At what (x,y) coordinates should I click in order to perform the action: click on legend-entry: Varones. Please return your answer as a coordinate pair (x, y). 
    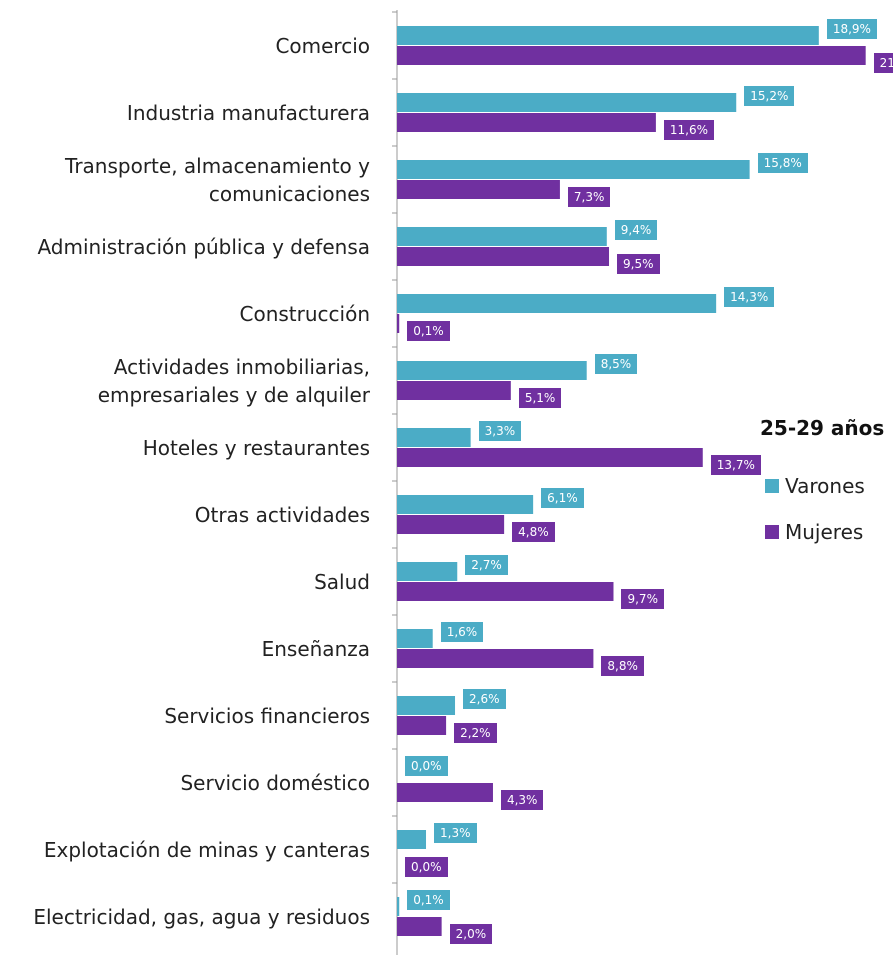
    Looking at the image, I should click on (815, 486).